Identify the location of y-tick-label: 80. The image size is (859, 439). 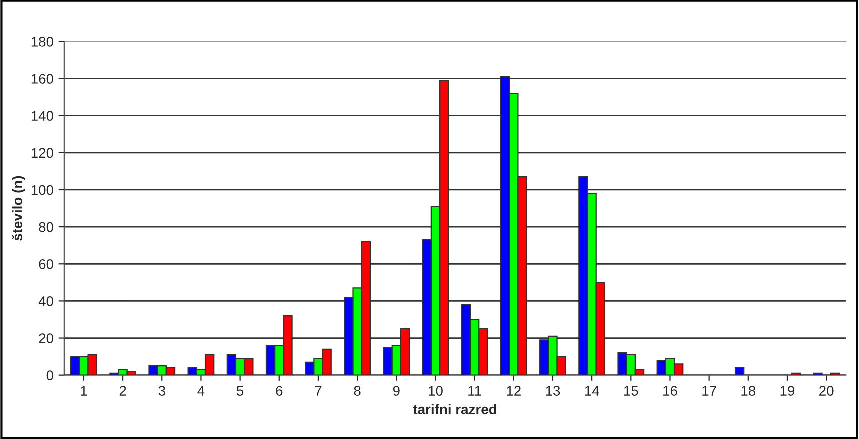
(46, 227).